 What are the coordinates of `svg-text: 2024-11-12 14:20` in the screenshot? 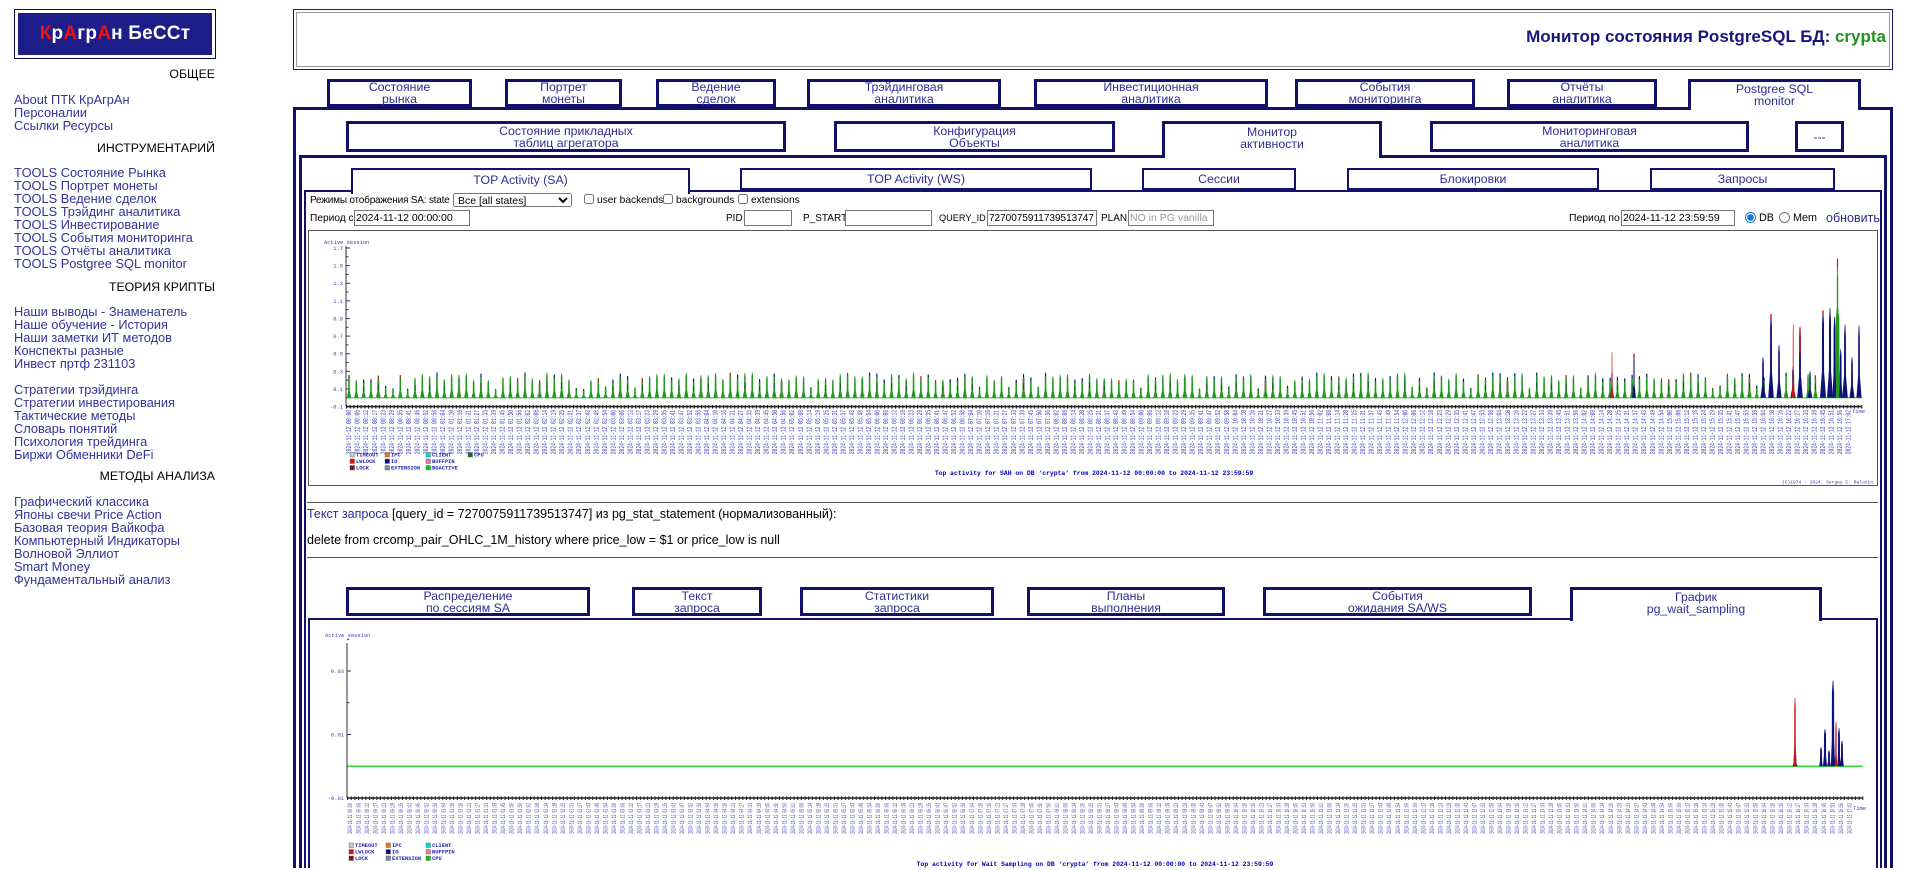 It's located at (1611, 818).